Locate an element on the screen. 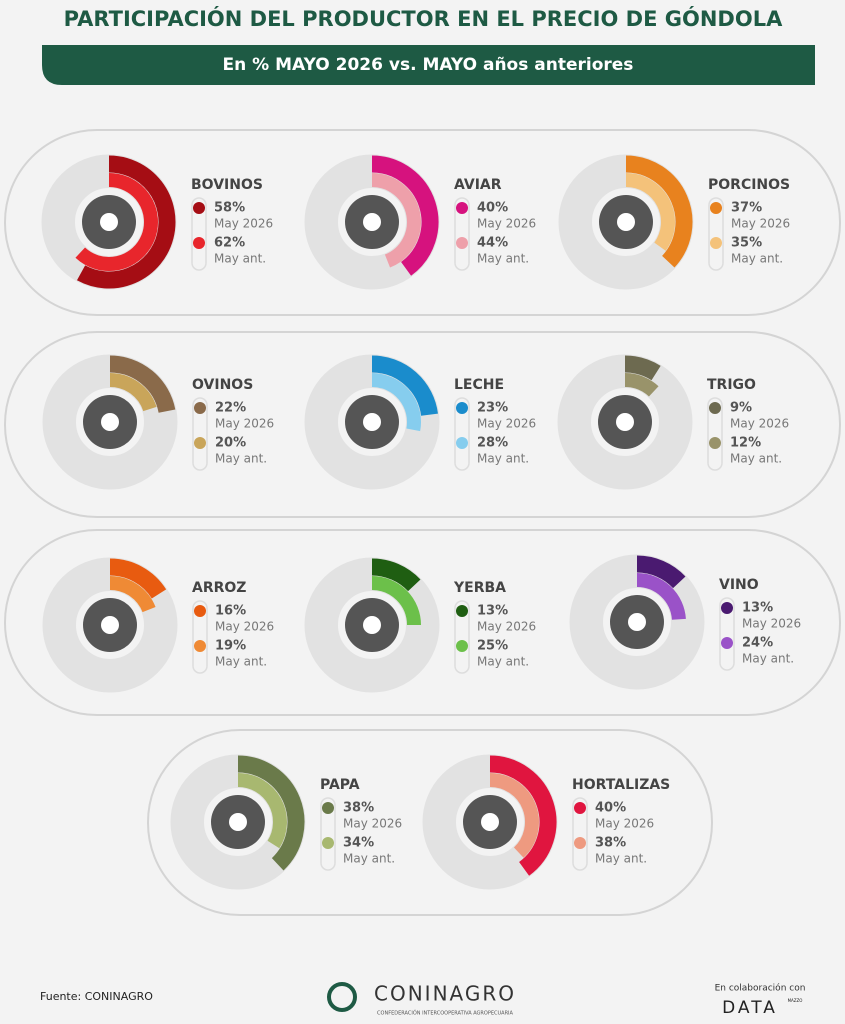  value-label: 44% is located at coordinates (492, 243).